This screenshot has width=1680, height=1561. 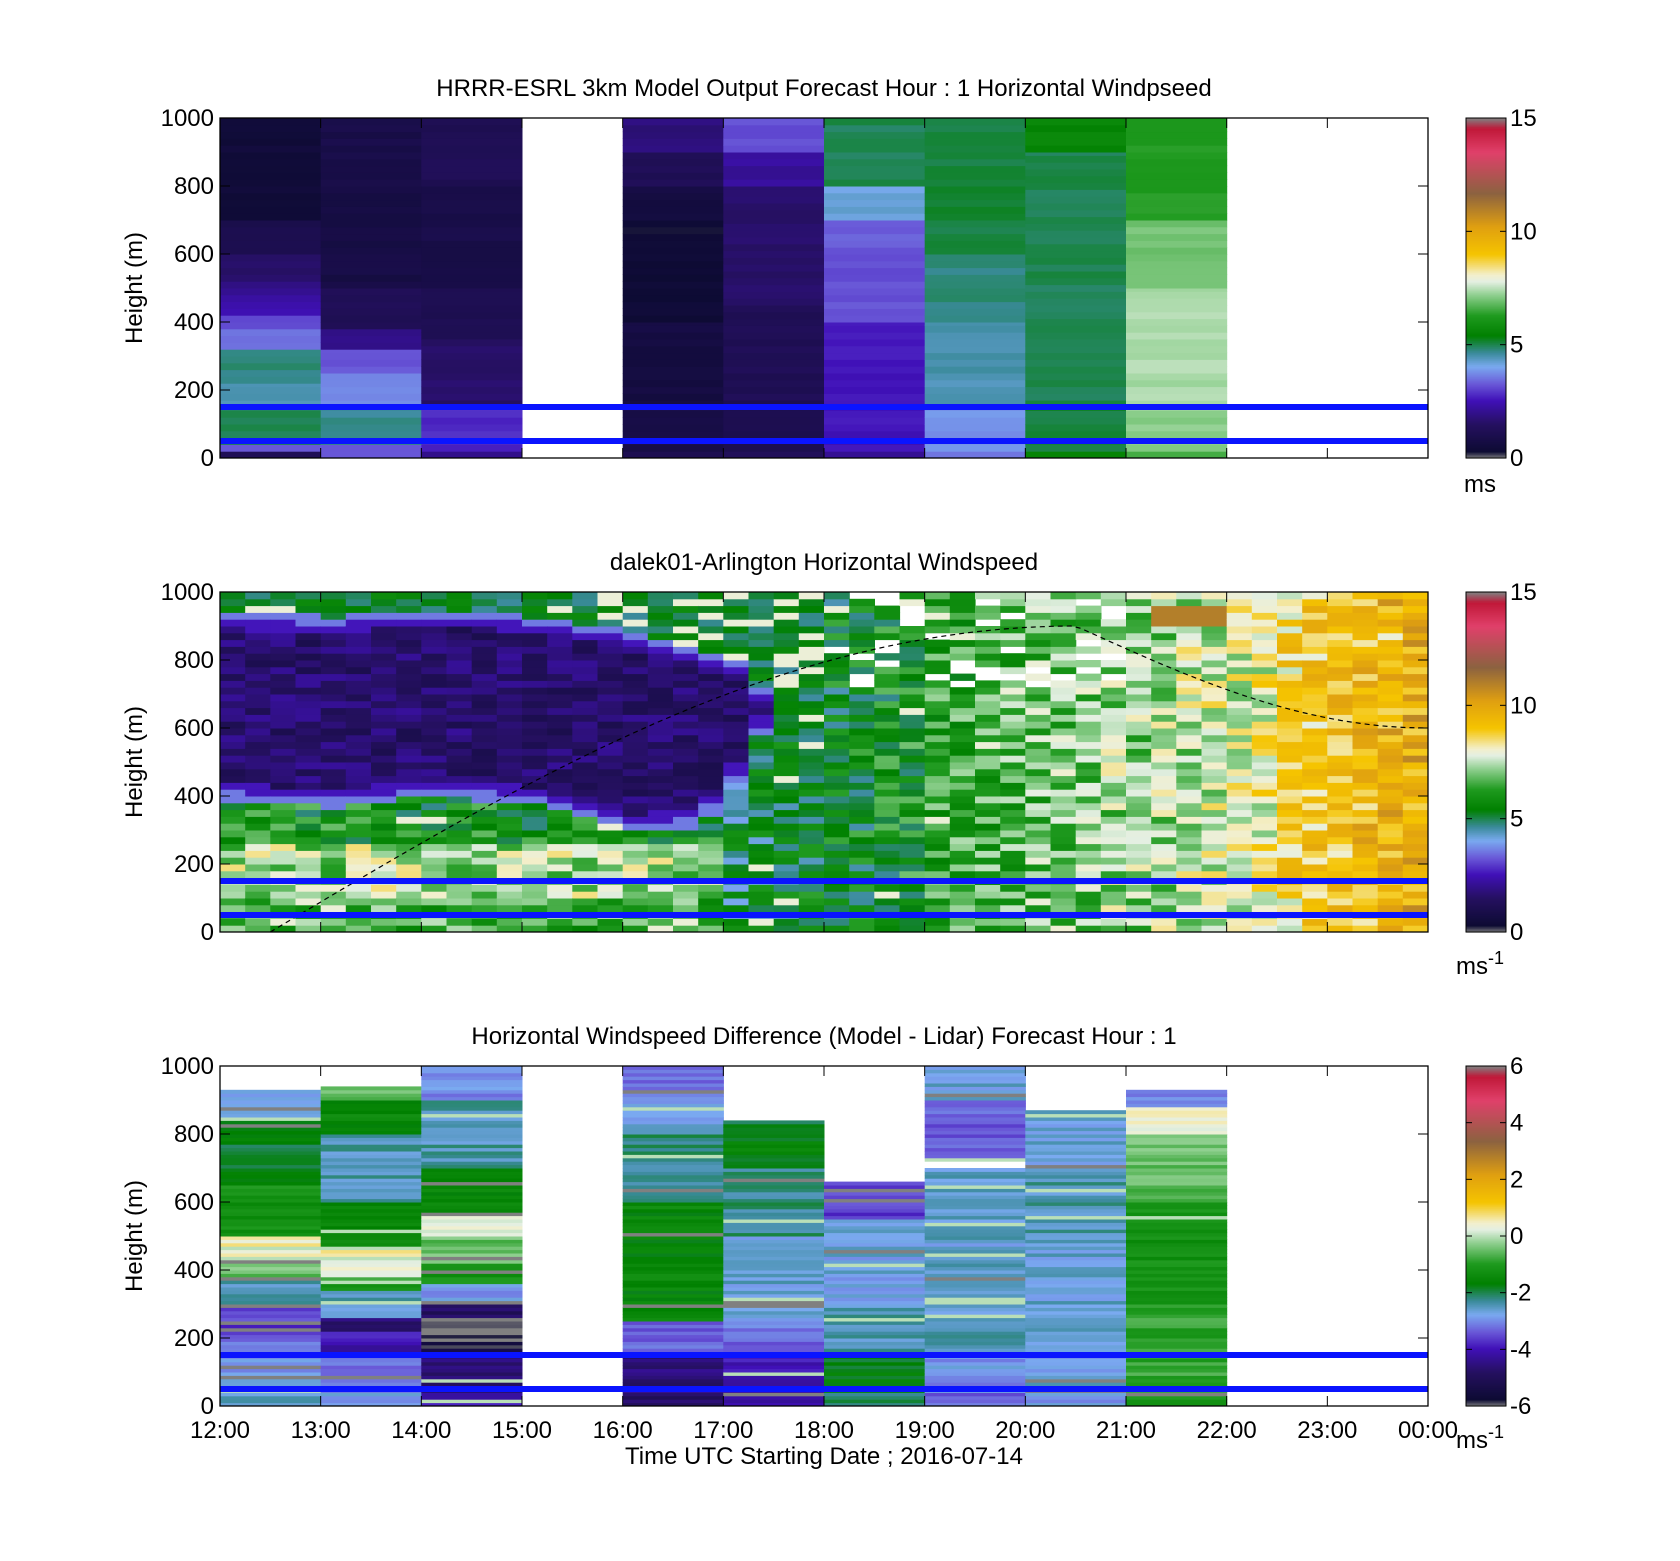 I want to click on panel-difference-ylabel: Height (m), so click(x=134, y=1236).